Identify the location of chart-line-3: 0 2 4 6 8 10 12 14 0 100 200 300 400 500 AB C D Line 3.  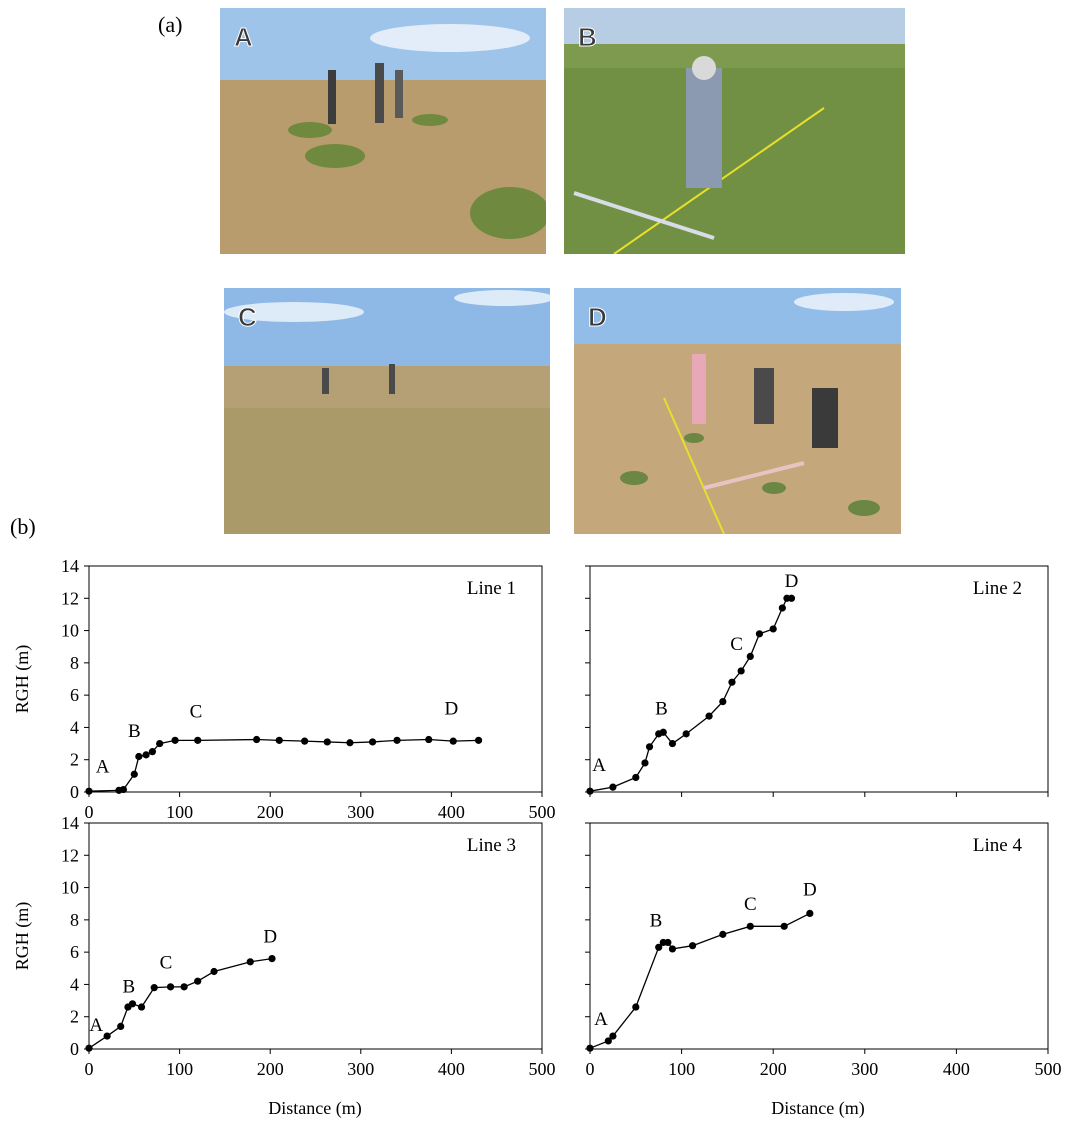
(308, 946).